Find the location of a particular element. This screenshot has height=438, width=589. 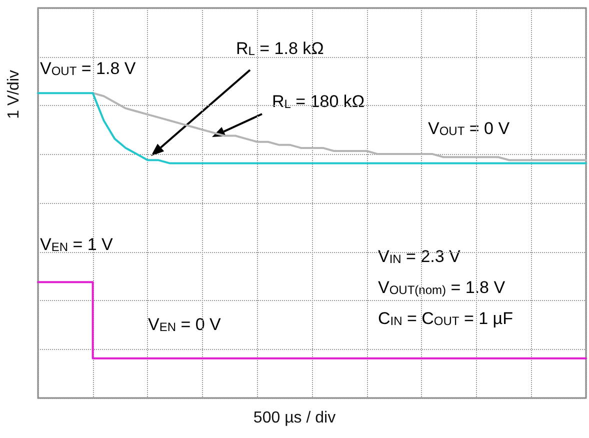

text: VOUT = 1.8 V is located at coordinates (88, 68).